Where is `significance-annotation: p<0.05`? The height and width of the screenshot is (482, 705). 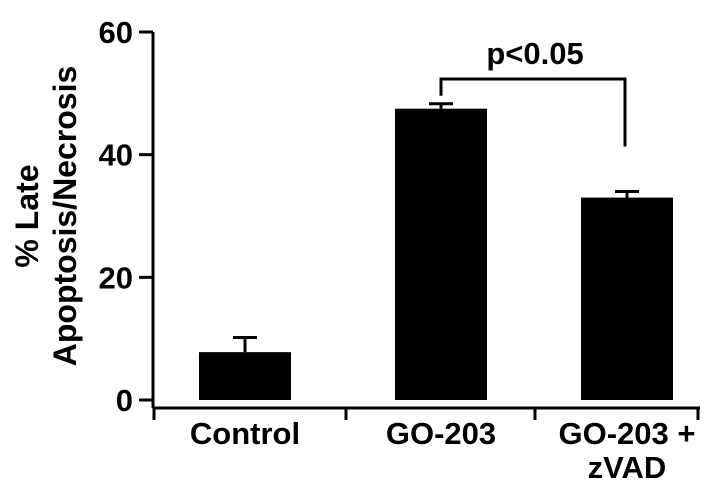 significance-annotation: p<0.05 is located at coordinates (533, 91).